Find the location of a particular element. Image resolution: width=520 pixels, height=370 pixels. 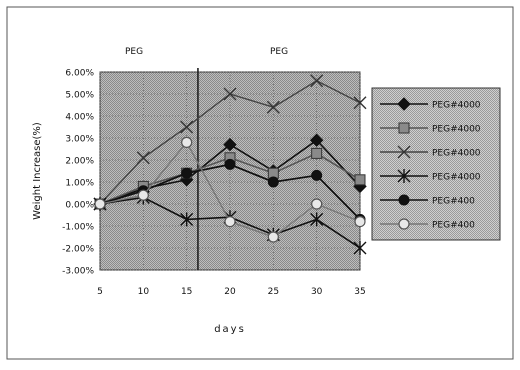

y-axis-title: Weight Increase(%) is located at coordinates (37, 171).